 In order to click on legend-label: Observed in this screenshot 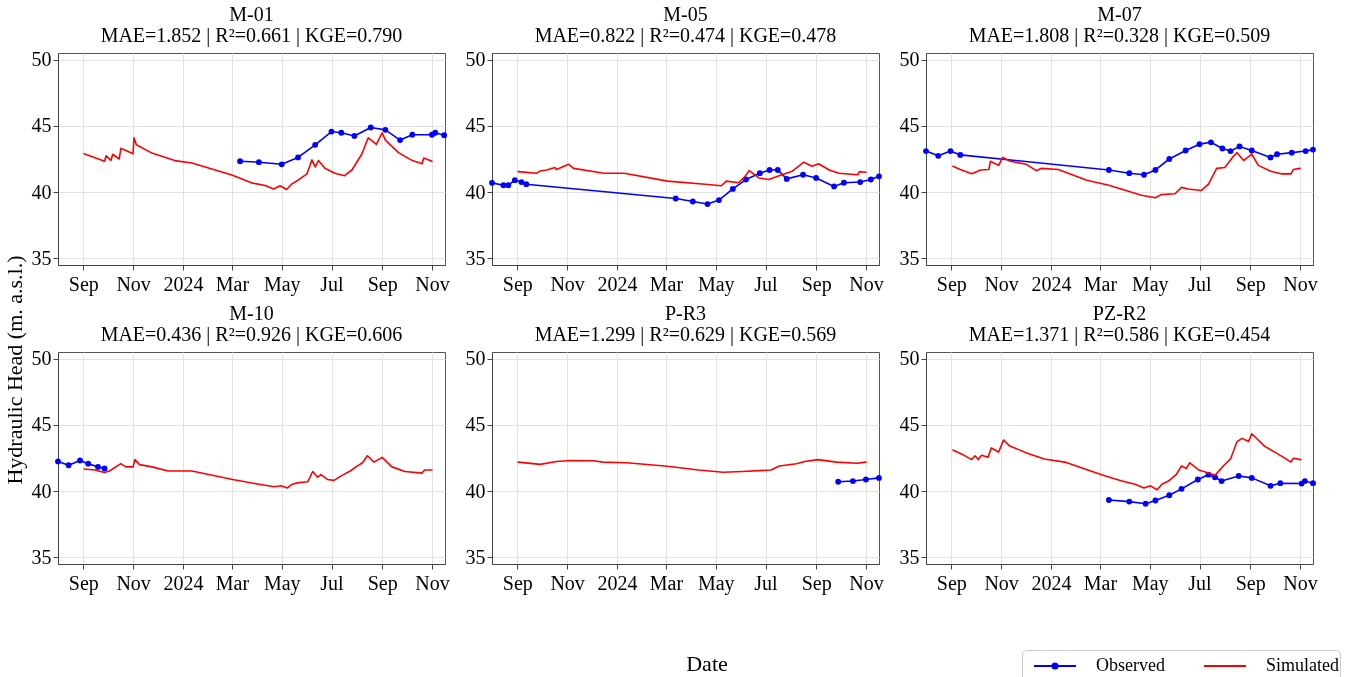, I will do `click(1130, 665)`.